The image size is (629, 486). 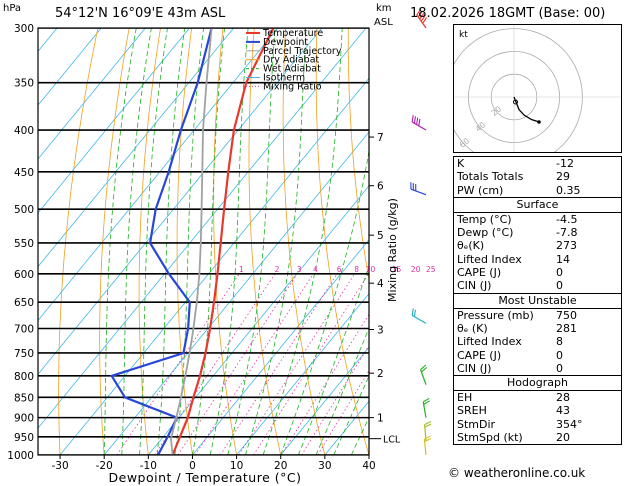 I want to click on pressure-tick-label: 1000, so click(x=20, y=456).